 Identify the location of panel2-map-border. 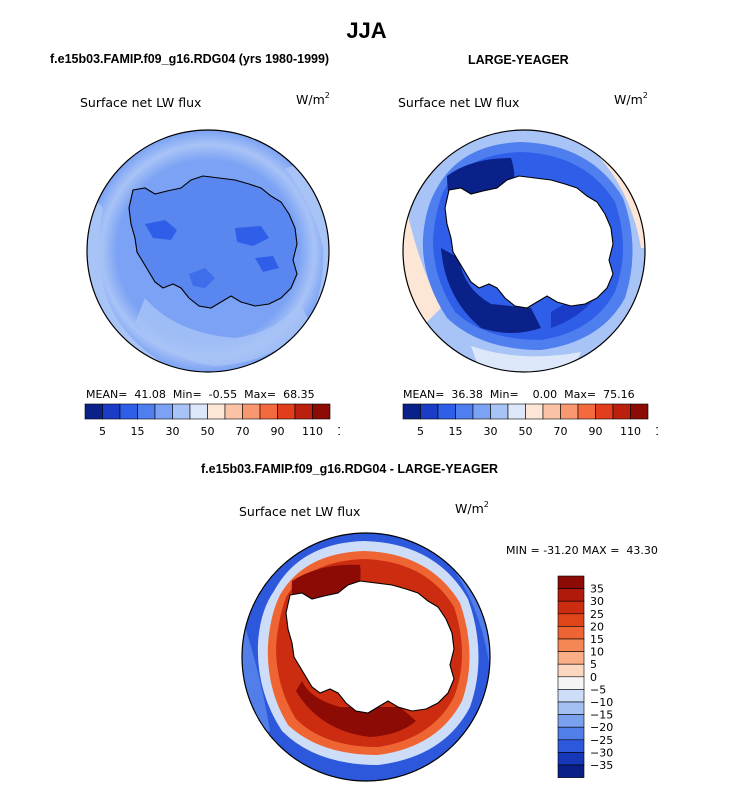
(524, 251).